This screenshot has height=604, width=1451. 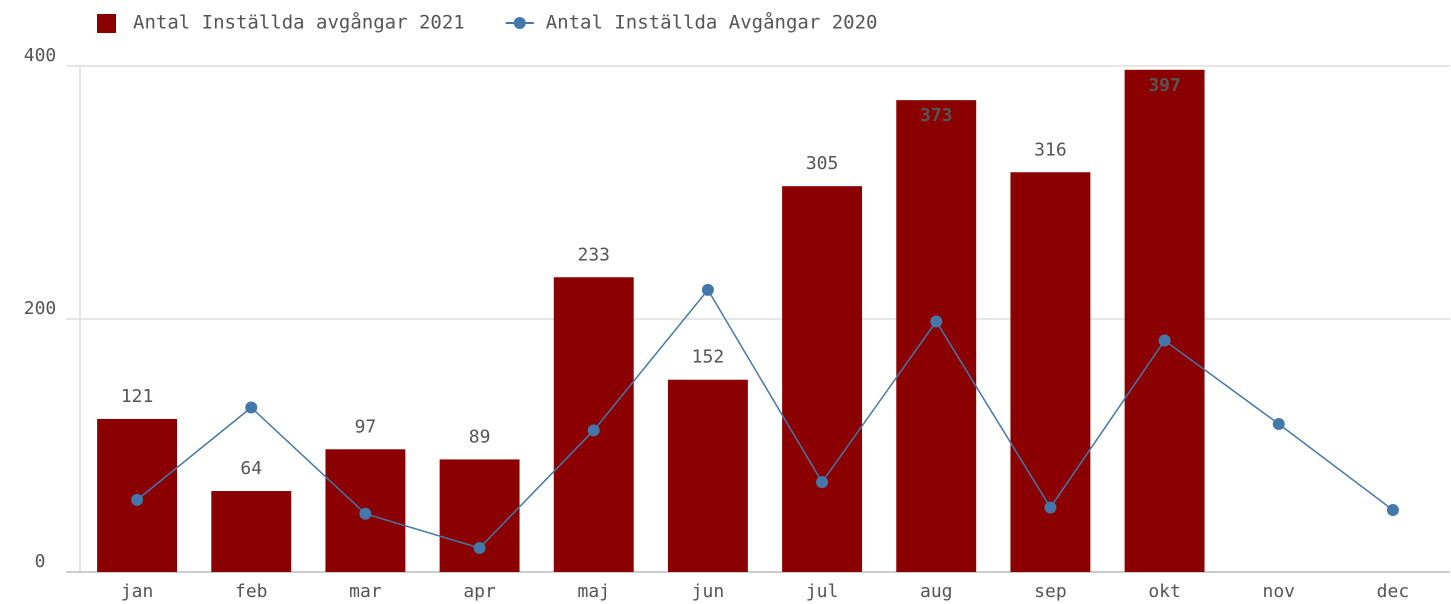 What do you see at coordinates (1278, 591) in the screenshot?
I see `x-tick-label: nov` at bounding box center [1278, 591].